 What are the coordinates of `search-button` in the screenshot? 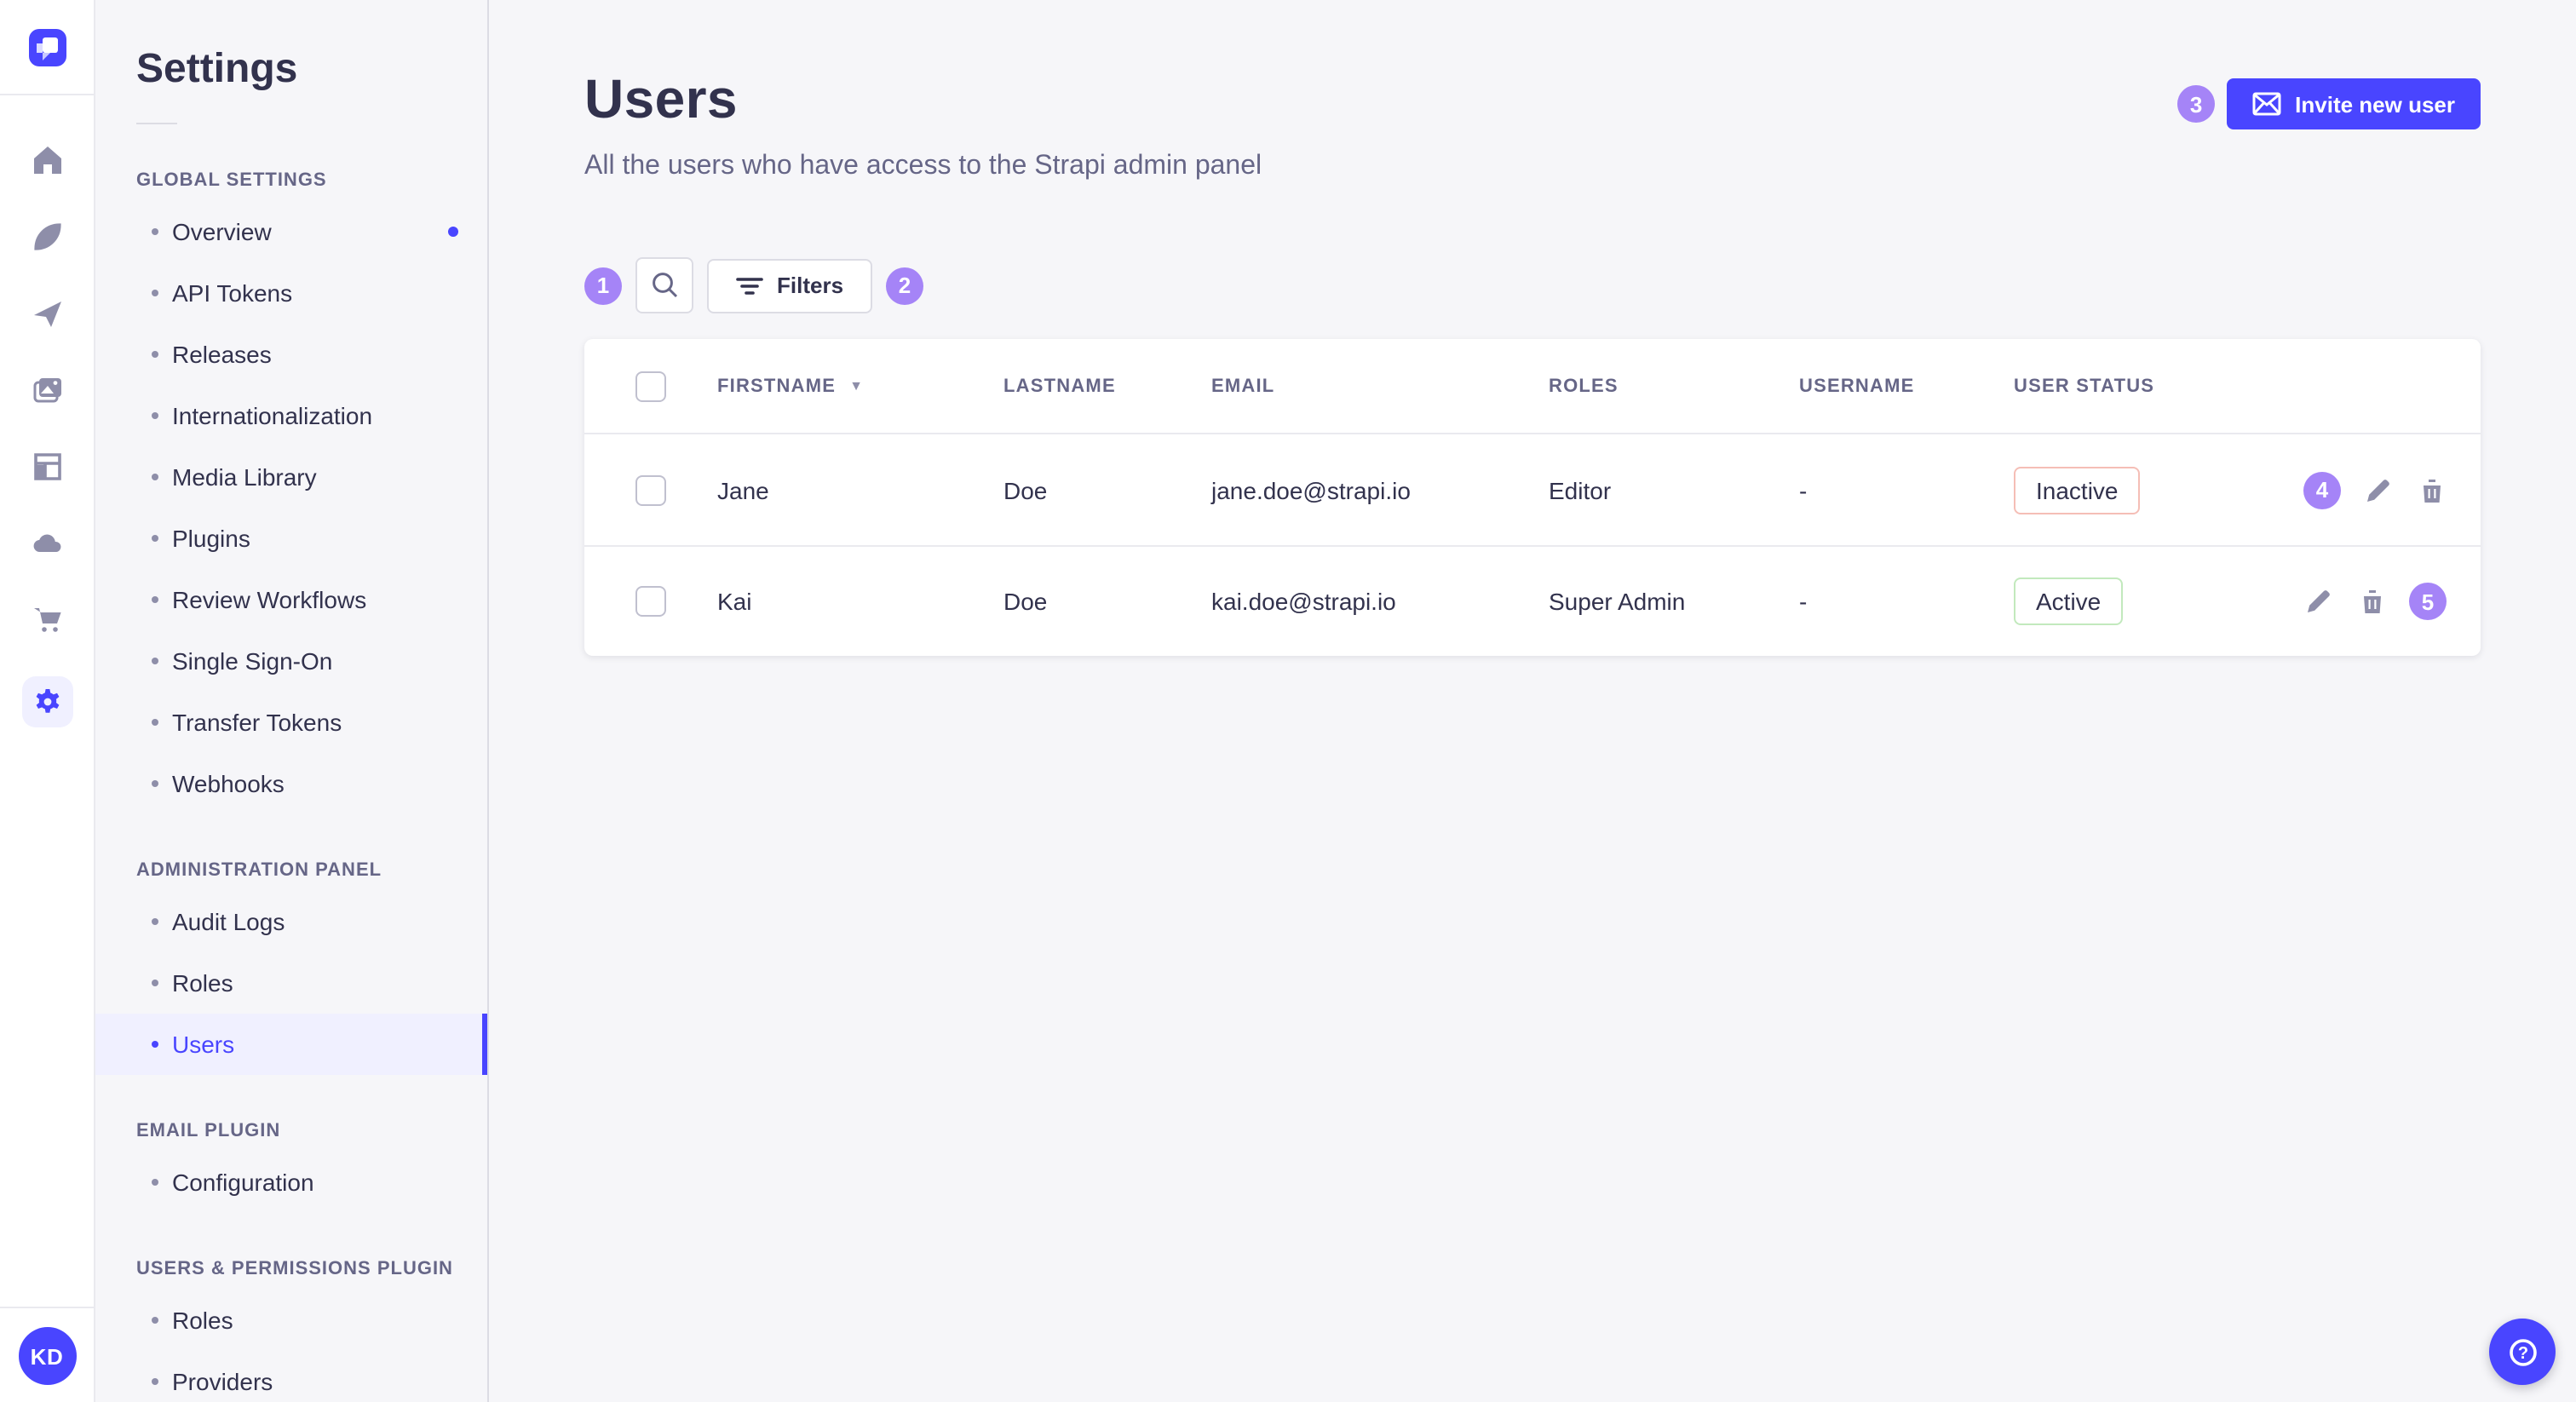 It's located at (664, 285).